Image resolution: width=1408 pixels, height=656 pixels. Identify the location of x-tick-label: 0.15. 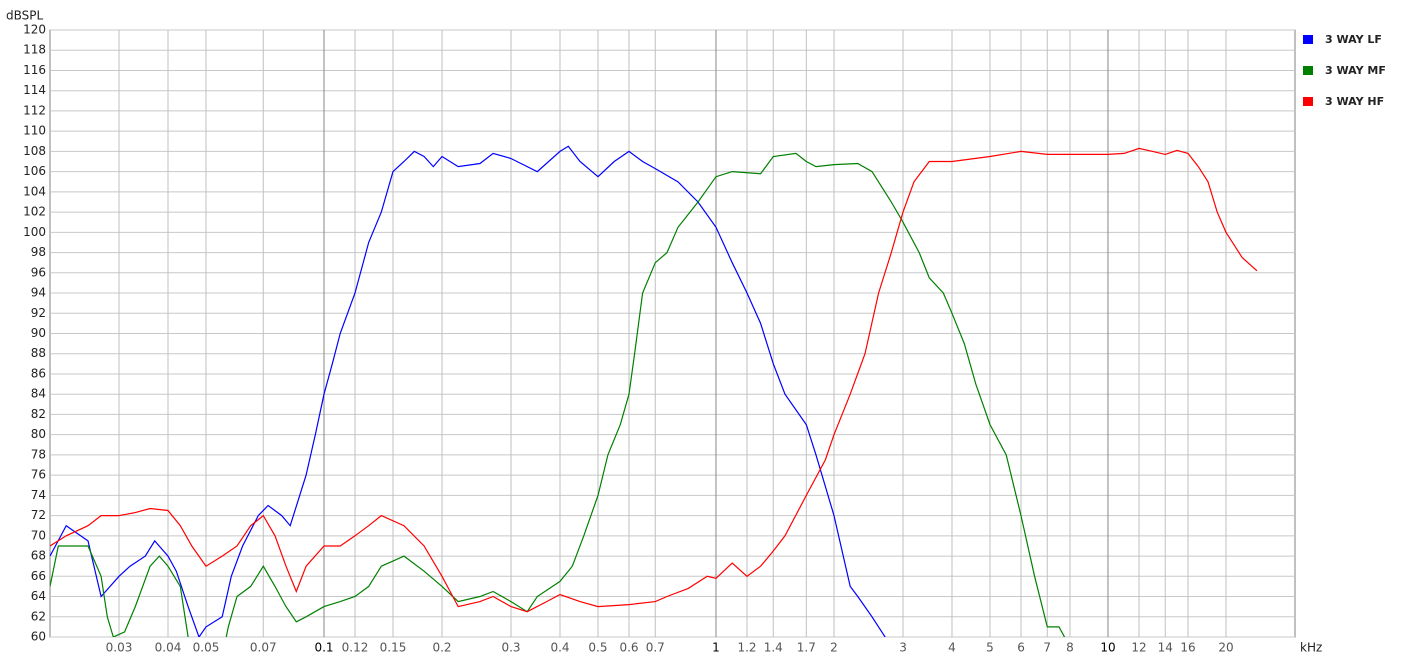
(393, 648).